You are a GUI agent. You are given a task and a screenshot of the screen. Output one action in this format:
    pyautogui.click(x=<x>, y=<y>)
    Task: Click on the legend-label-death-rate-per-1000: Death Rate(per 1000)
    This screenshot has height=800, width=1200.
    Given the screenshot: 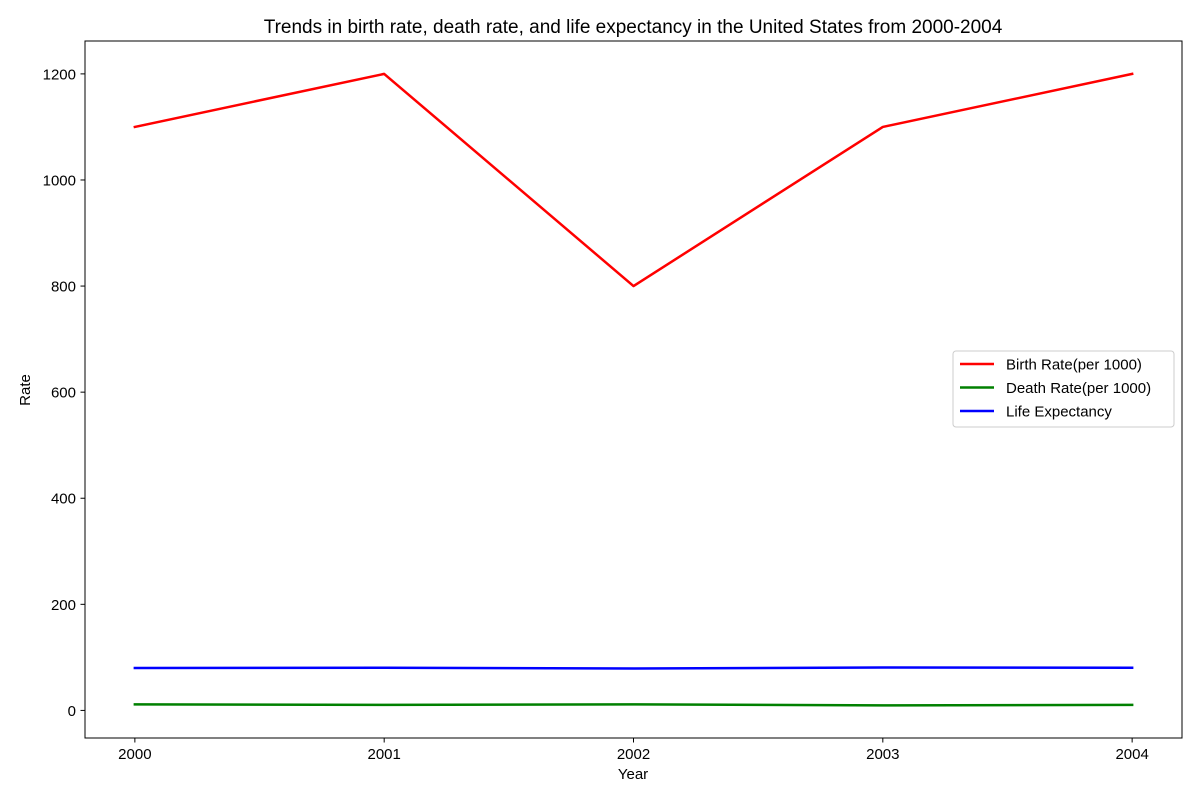 What is the action you would take?
    pyautogui.click(x=1078, y=388)
    